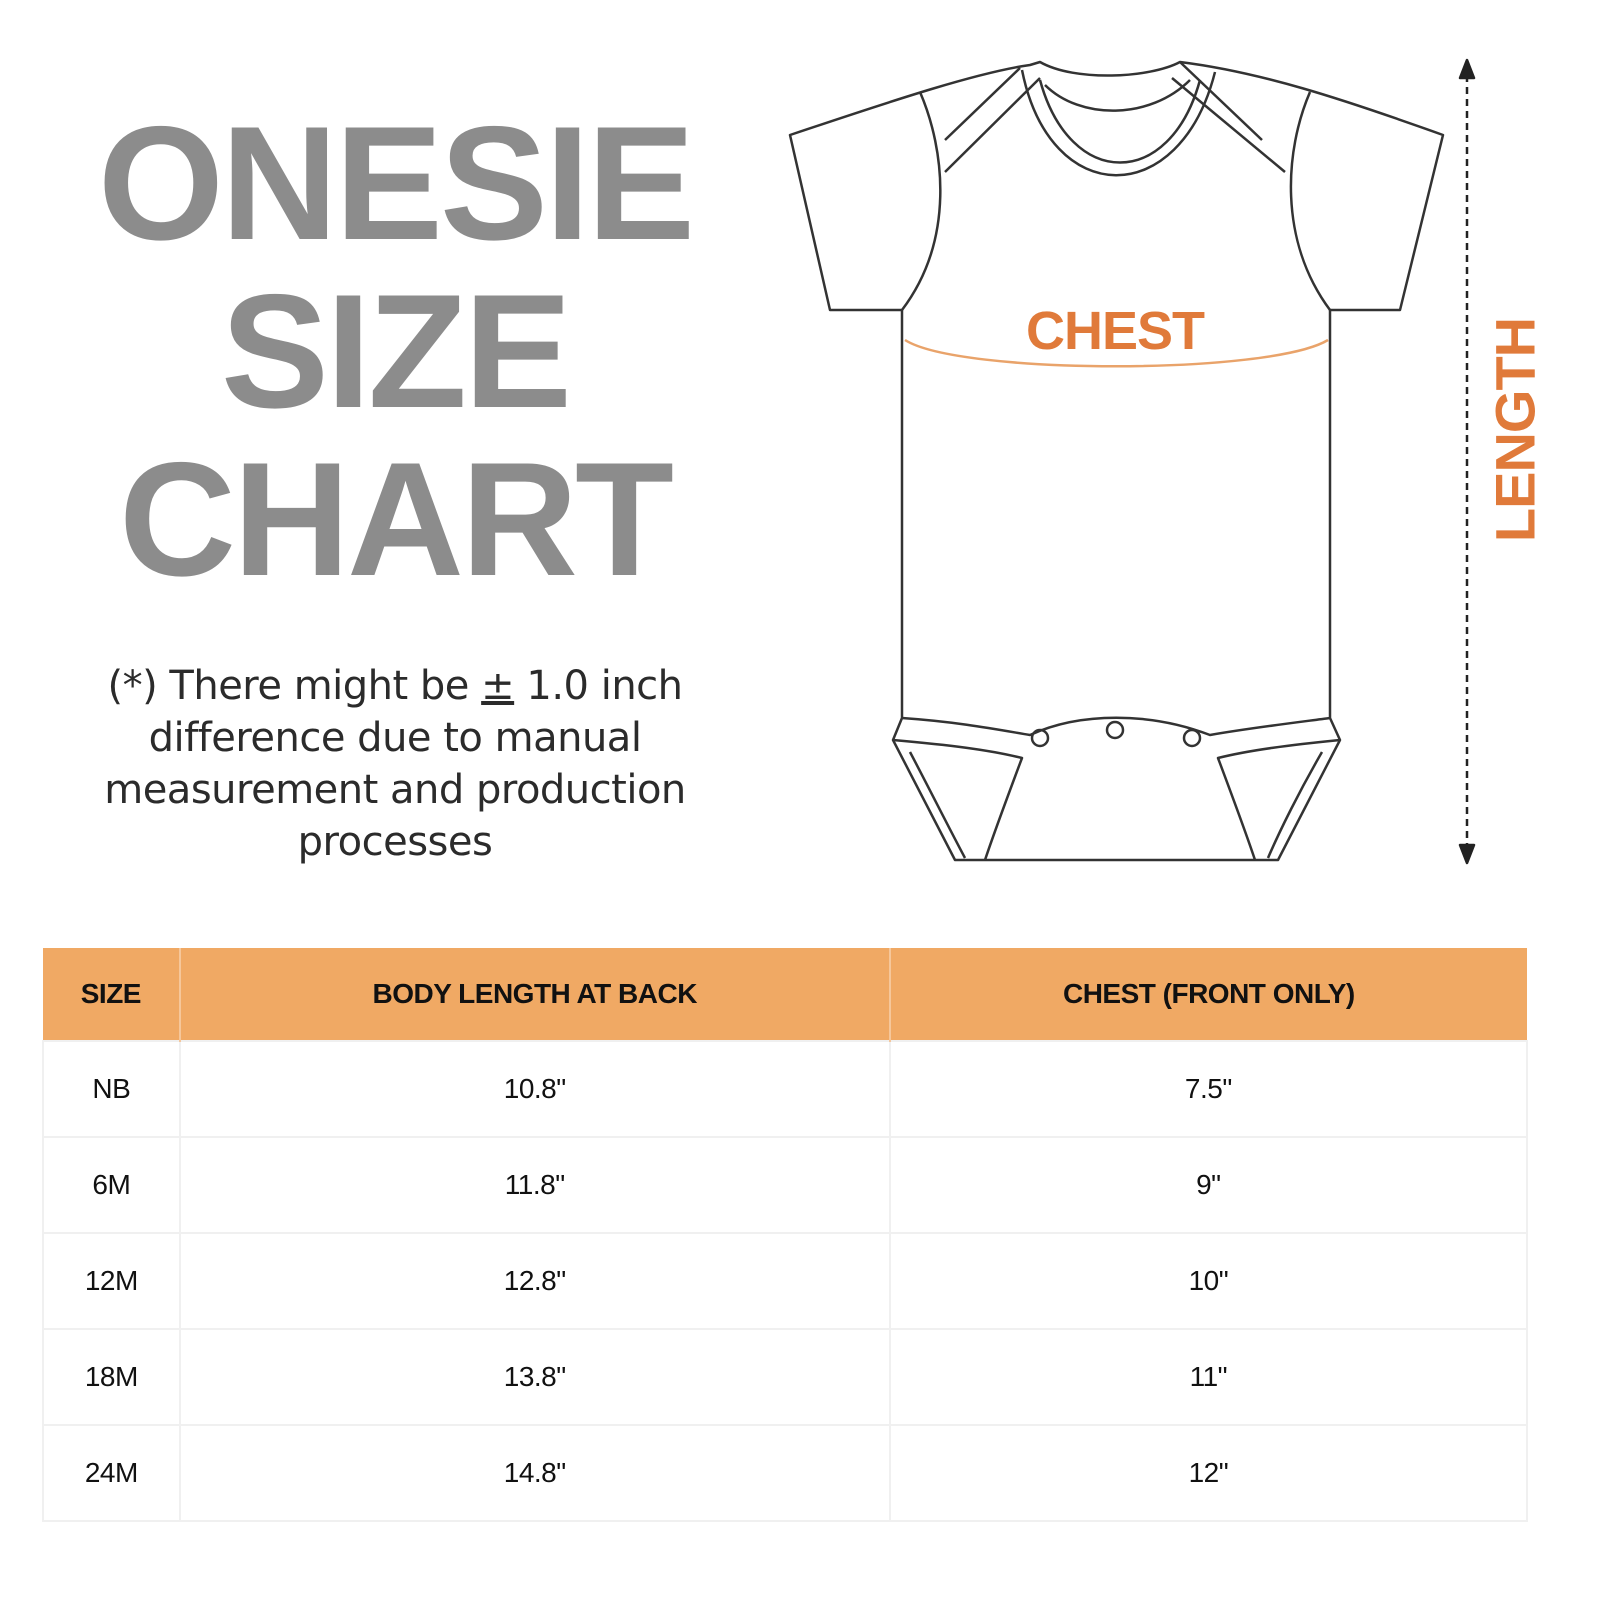 Image resolution: width=1600 pixels, height=1600 pixels. What do you see at coordinates (396, 183) in the screenshot?
I see `title-line: ONESIE` at bounding box center [396, 183].